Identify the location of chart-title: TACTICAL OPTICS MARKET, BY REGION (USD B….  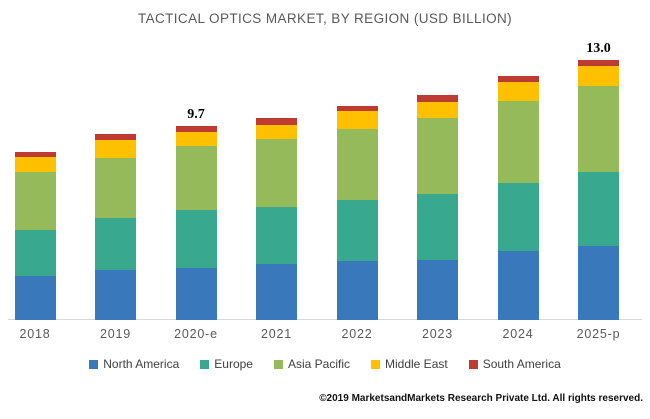
(325, 18).